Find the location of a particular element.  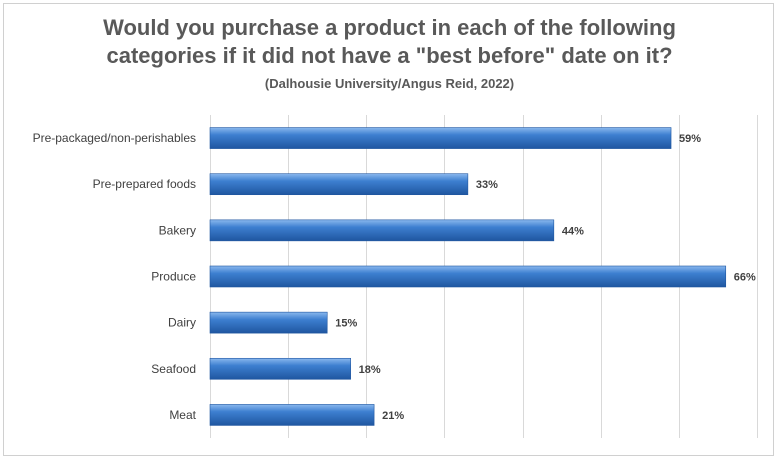

data-label: 44% is located at coordinates (573, 231).